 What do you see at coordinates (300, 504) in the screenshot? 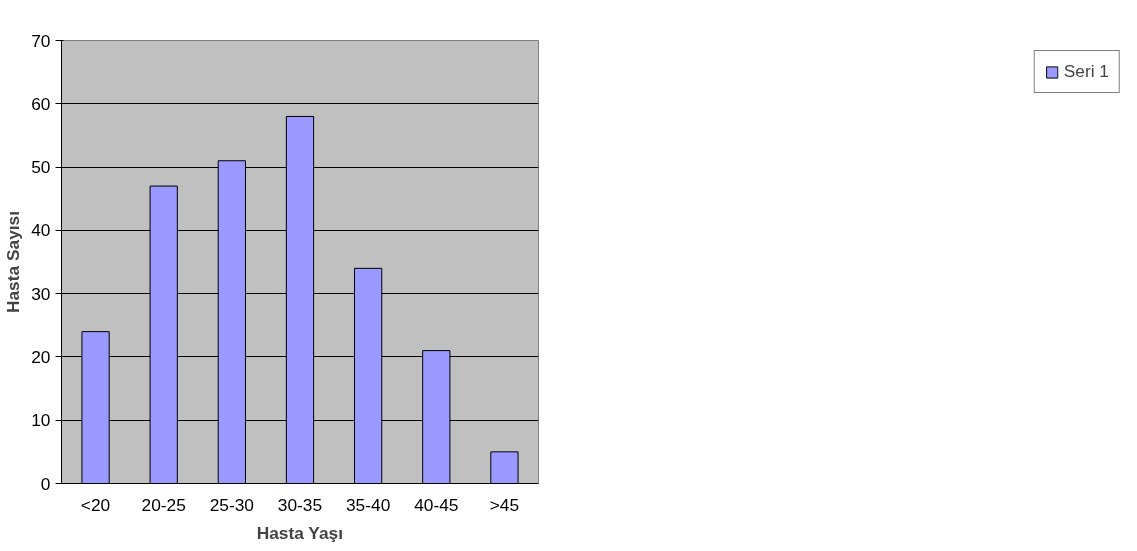
I see `x-tick-label: 30-35` at bounding box center [300, 504].